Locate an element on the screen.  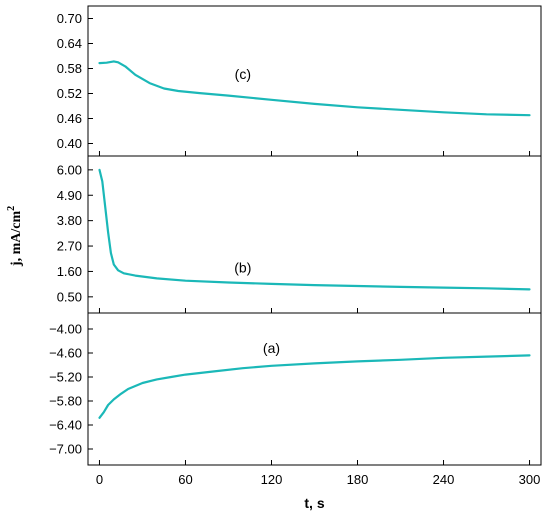
y-tick-label: 3.80 is located at coordinates (69, 220).